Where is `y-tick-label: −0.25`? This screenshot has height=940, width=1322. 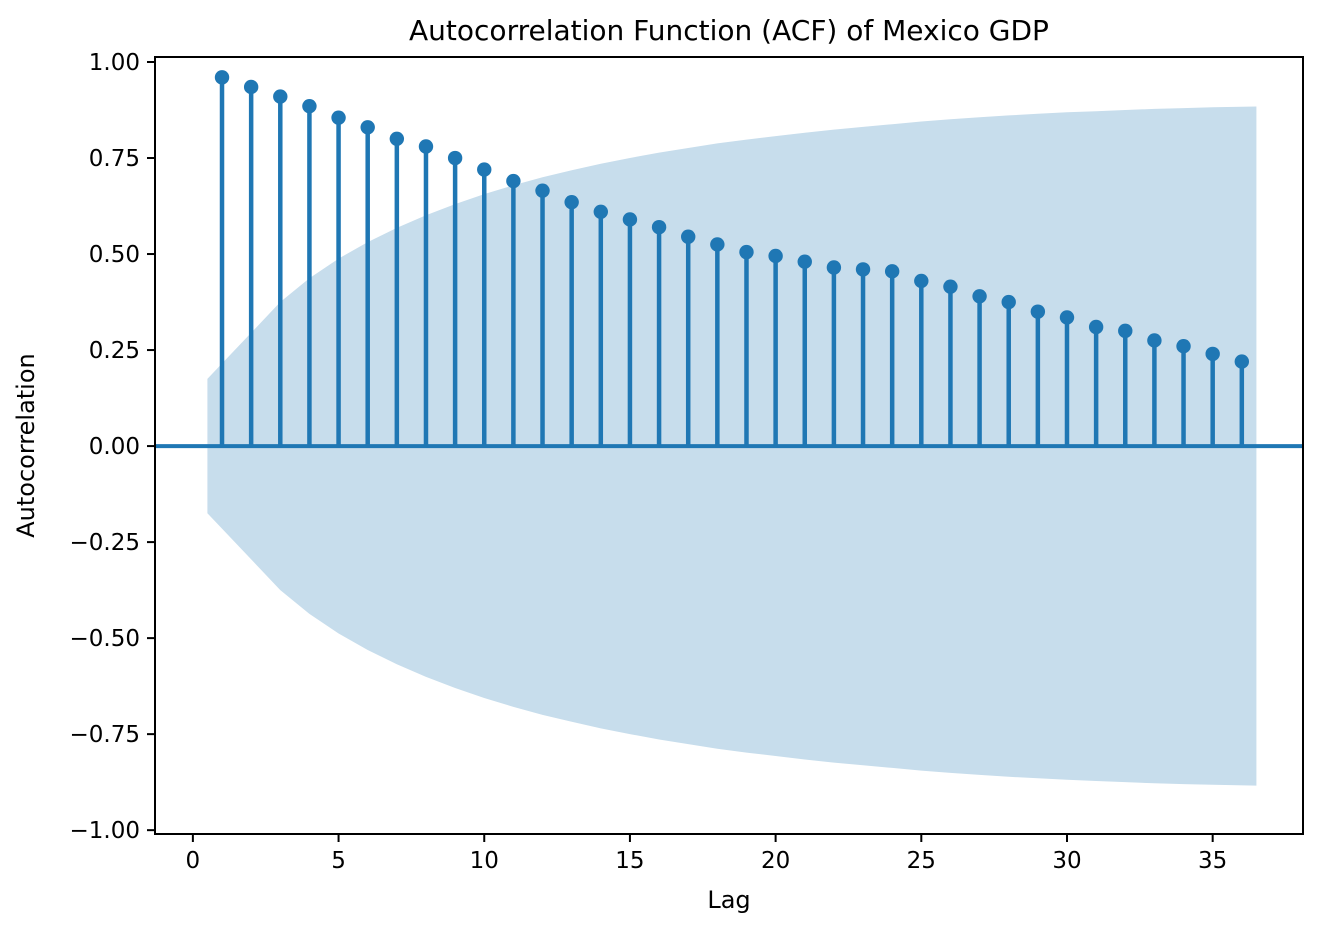
y-tick-label: −0.25 is located at coordinates (105, 543).